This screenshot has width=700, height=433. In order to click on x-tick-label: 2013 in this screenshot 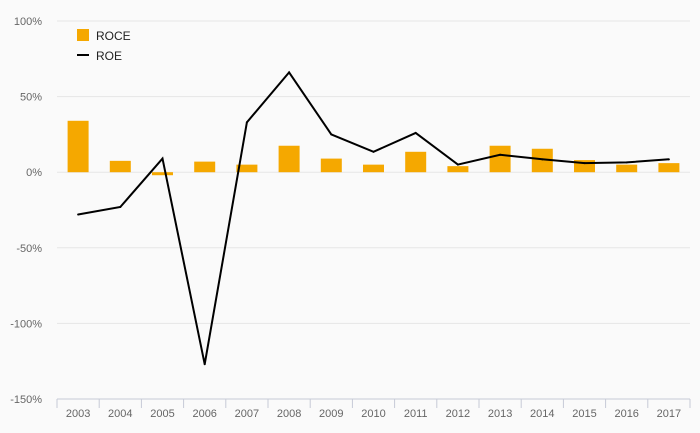, I will do `click(500, 414)`.